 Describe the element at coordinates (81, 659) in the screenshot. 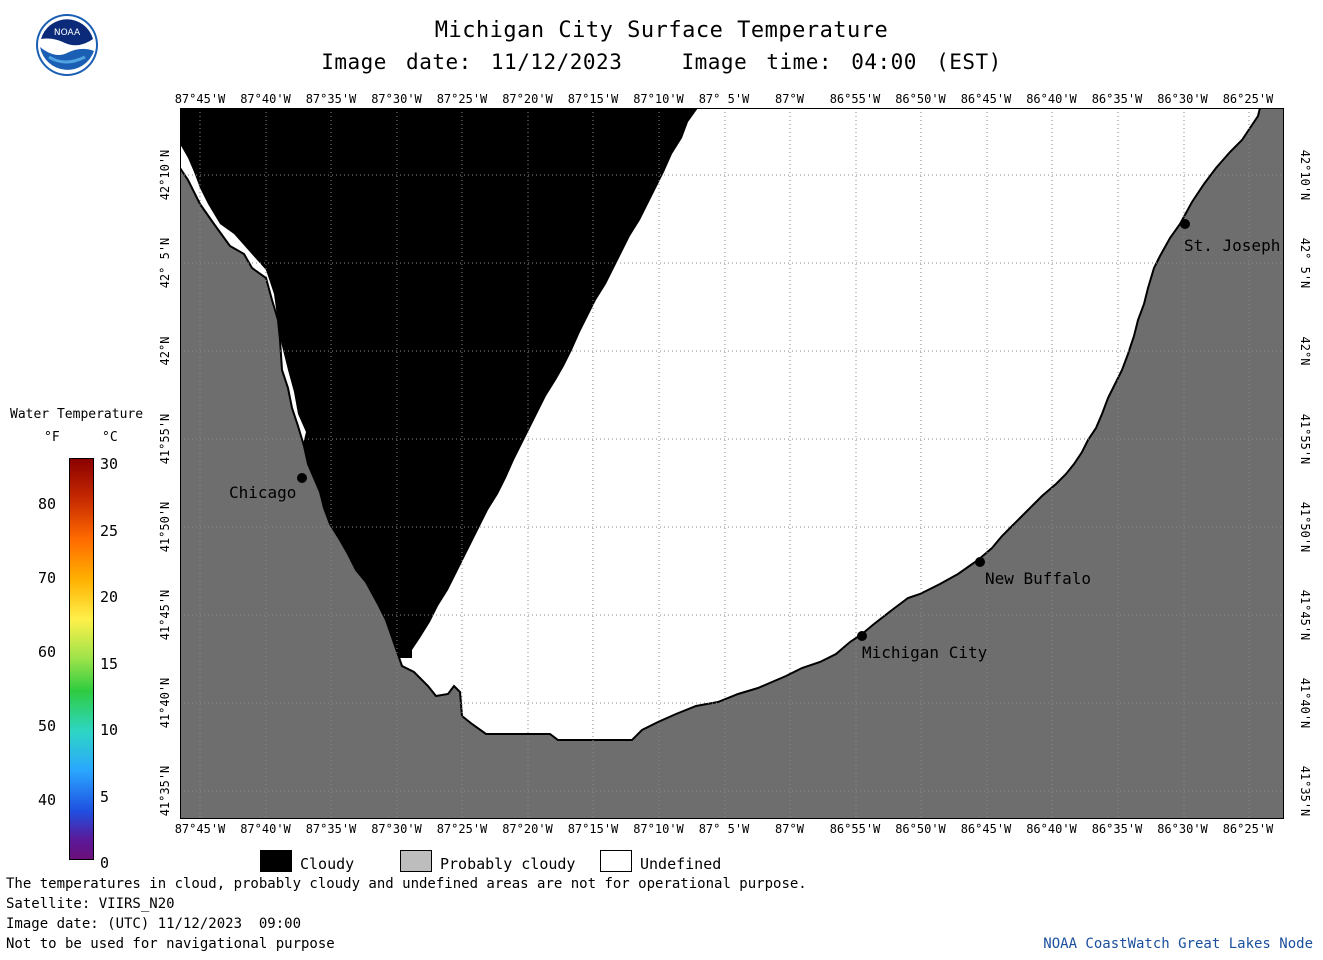

I see `colorbar` at that location.